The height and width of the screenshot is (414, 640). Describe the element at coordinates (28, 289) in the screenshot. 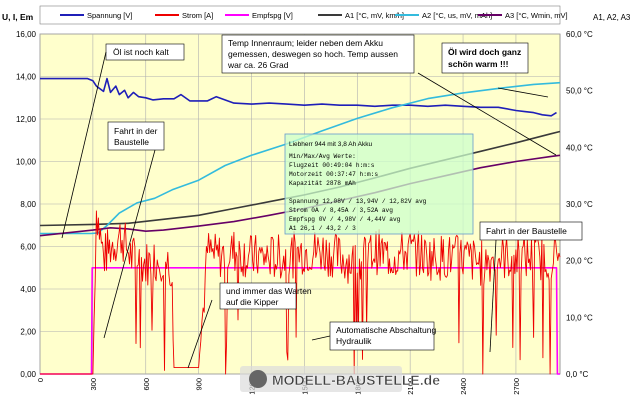

I see `y-left-tick: 4,00` at that location.